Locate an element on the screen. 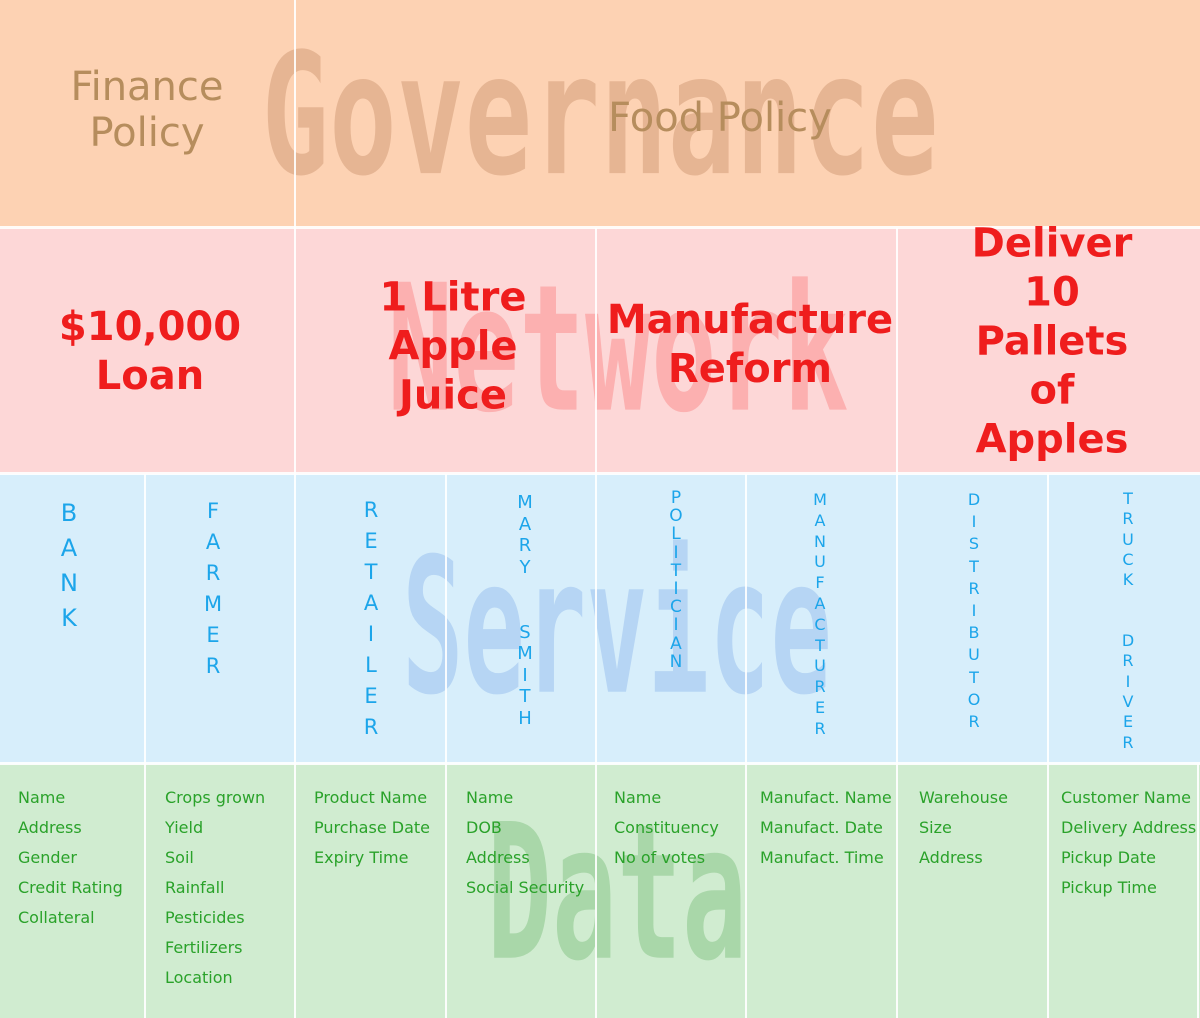 Image resolution: width=1200 pixels, height=1018 pixels. data-attribute: Manufact. Time is located at coordinates (822, 857).